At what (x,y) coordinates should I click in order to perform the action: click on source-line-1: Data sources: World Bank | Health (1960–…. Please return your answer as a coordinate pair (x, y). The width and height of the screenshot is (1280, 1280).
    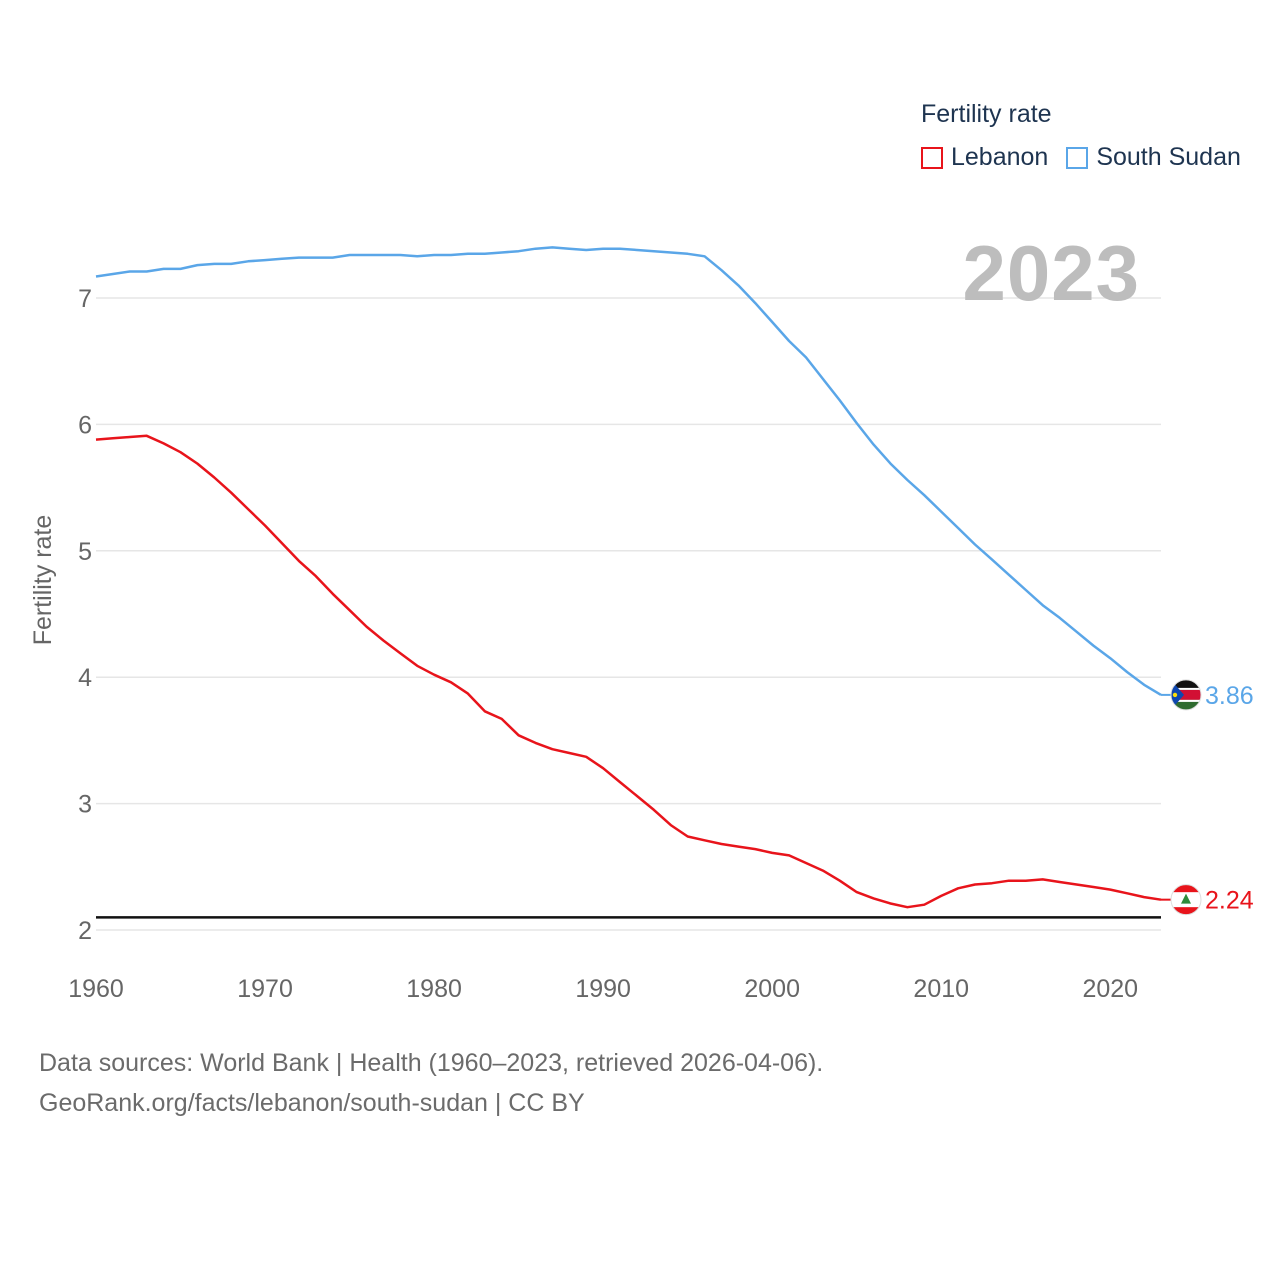
    Looking at the image, I should click on (431, 1063).